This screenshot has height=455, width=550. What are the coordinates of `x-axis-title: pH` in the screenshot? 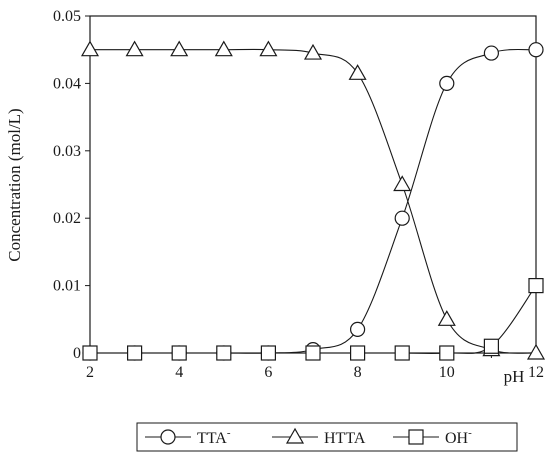 It's located at (514, 376).